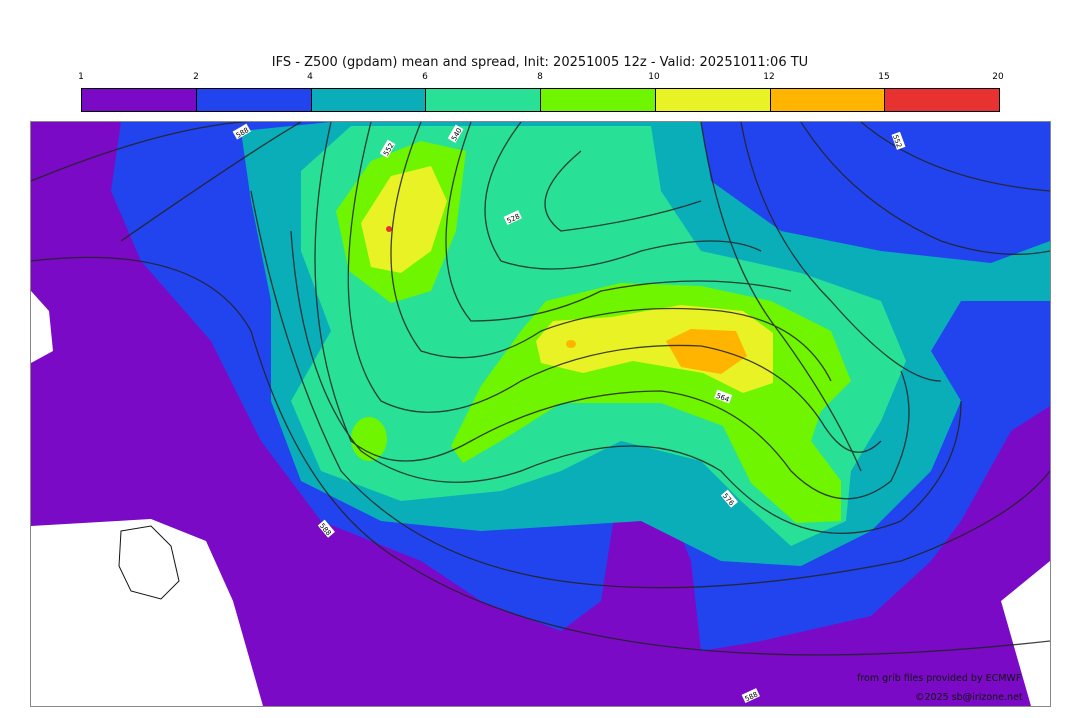 The height and width of the screenshot is (718, 1080). What do you see at coordinates (969, 697) in the screenshot?
I see `copyright-credit: ©2025 sb@irizone.net` at bounding box center [969, 697].